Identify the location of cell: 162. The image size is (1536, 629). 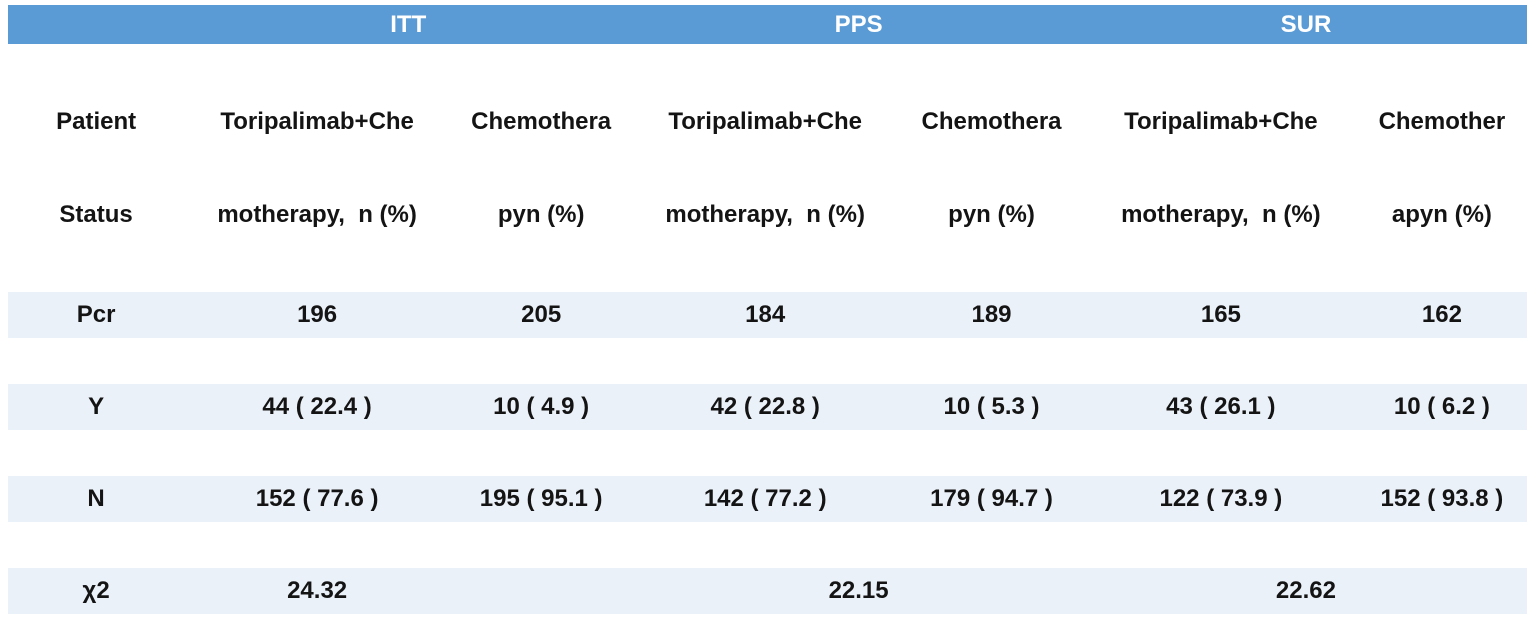
(1441, 315).